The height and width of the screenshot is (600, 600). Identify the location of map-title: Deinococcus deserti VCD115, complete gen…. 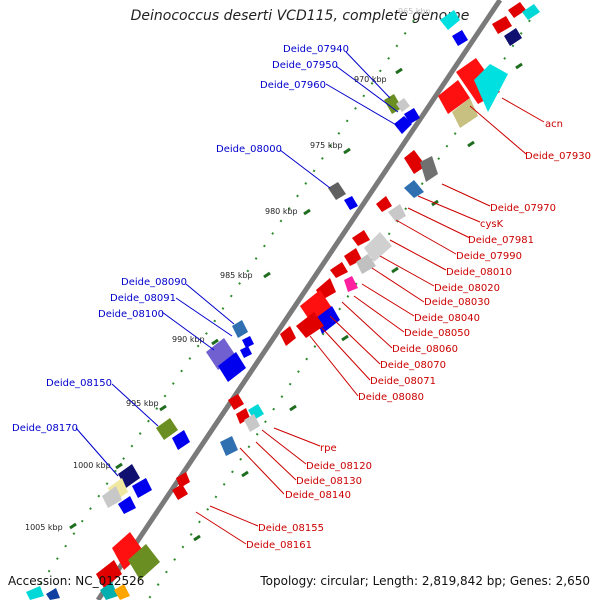
(300, 16).